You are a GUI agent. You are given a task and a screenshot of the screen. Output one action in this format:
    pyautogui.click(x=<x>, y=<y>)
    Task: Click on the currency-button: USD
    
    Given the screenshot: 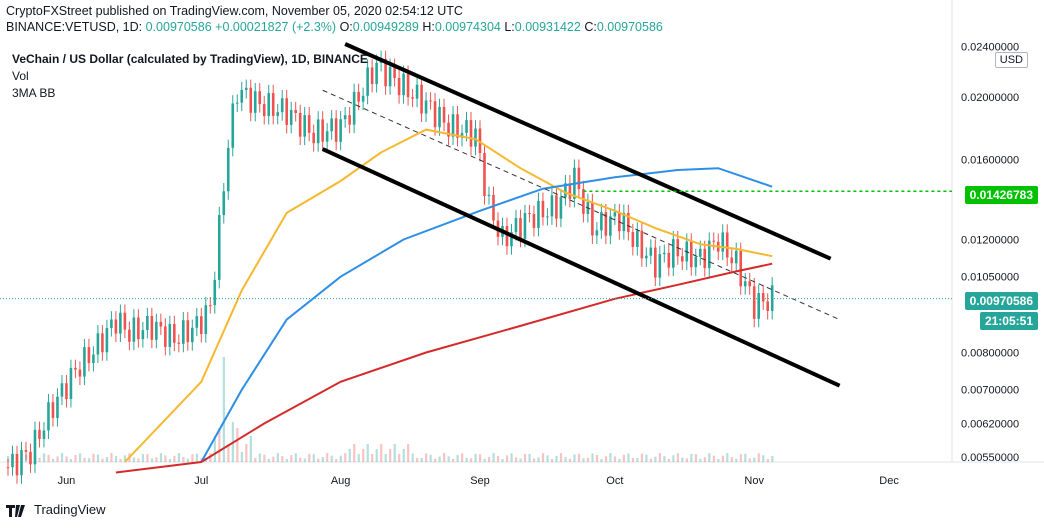 What is the action you would take?
    pyautogui.click(x=1011, y=60)
    